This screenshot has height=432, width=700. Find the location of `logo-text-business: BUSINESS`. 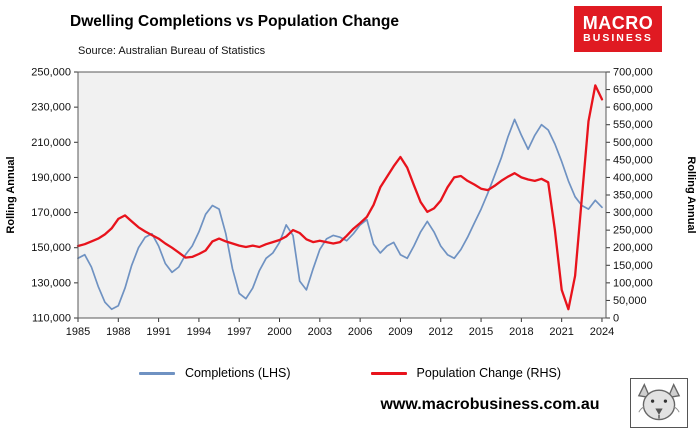

logo-text-business: BUSINESS is located at coordinates (618, 38).